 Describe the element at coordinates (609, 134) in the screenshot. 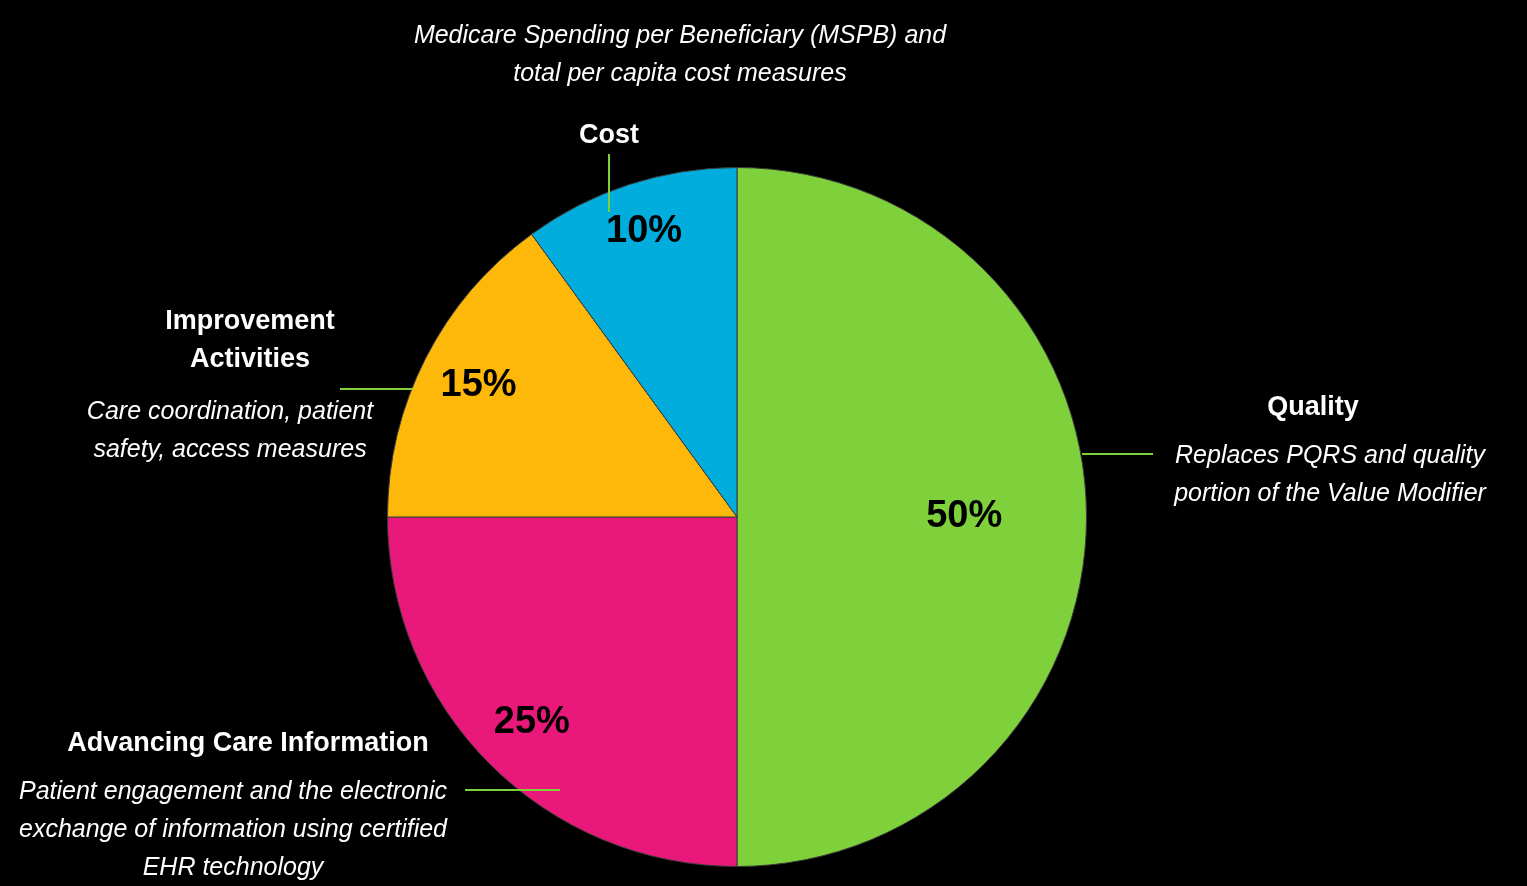

I see `slice-label: Cost` at that location.